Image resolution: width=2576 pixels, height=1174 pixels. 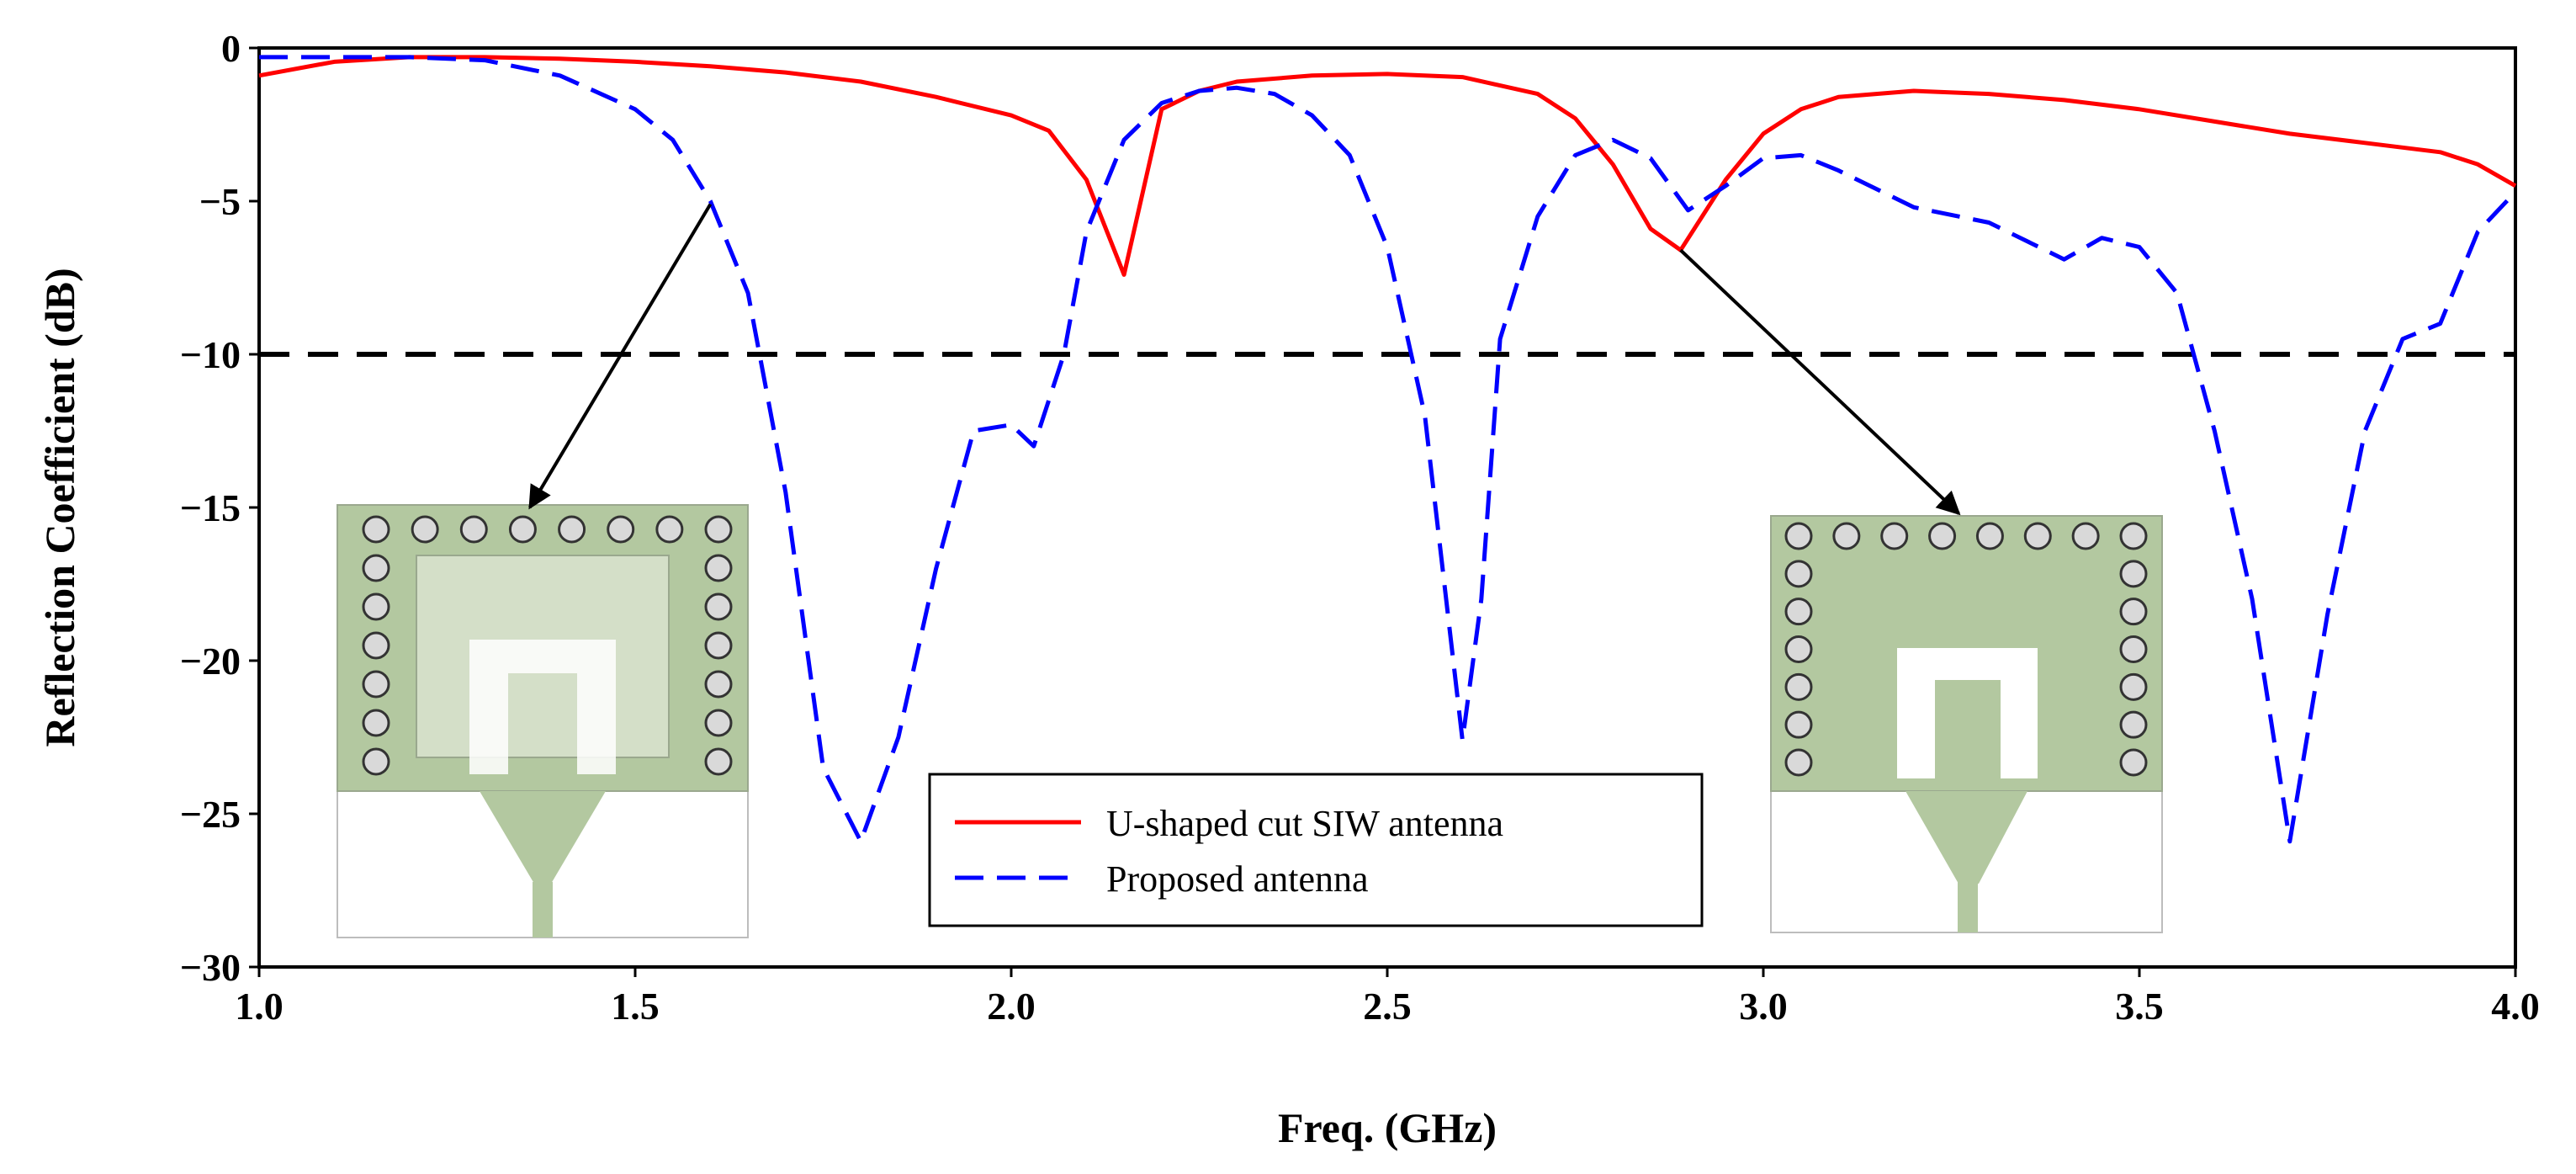 I want to click on y-axis-title: Reflection Coefficient (dB), so click(x=59, y=507).